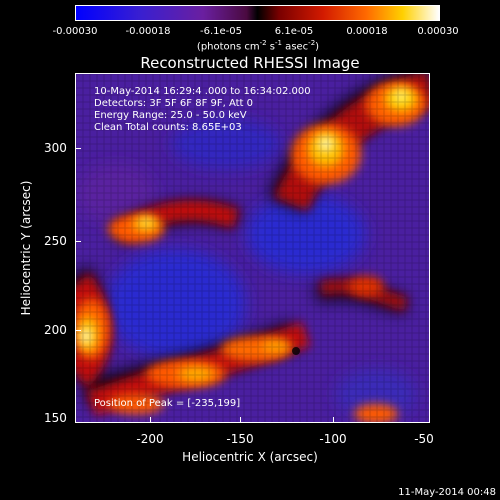  I want to click on plot-datestamp: 11-May-2014 00:48, so click(447, 492).